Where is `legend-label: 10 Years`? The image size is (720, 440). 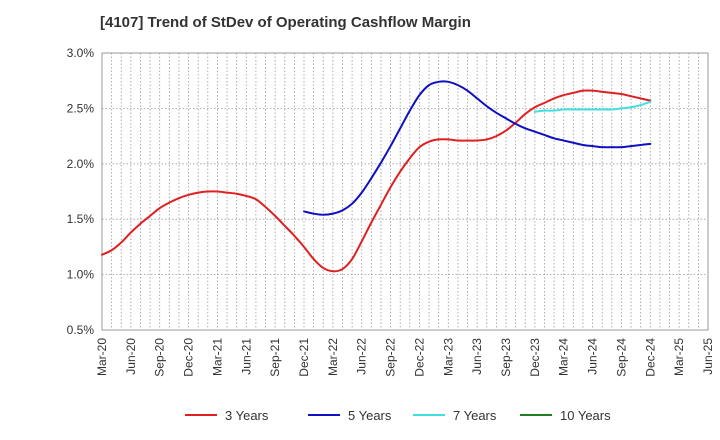 legend-label: 10 Years is located at coordinates (585, 415).